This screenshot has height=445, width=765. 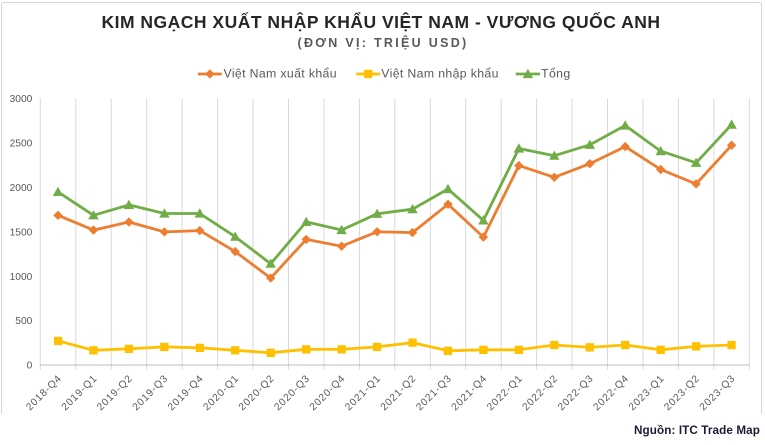 What do you see at coordinates (21, 144) in the screenshot?
I see `svg-text: 2500` at bounding box center [21, 144].